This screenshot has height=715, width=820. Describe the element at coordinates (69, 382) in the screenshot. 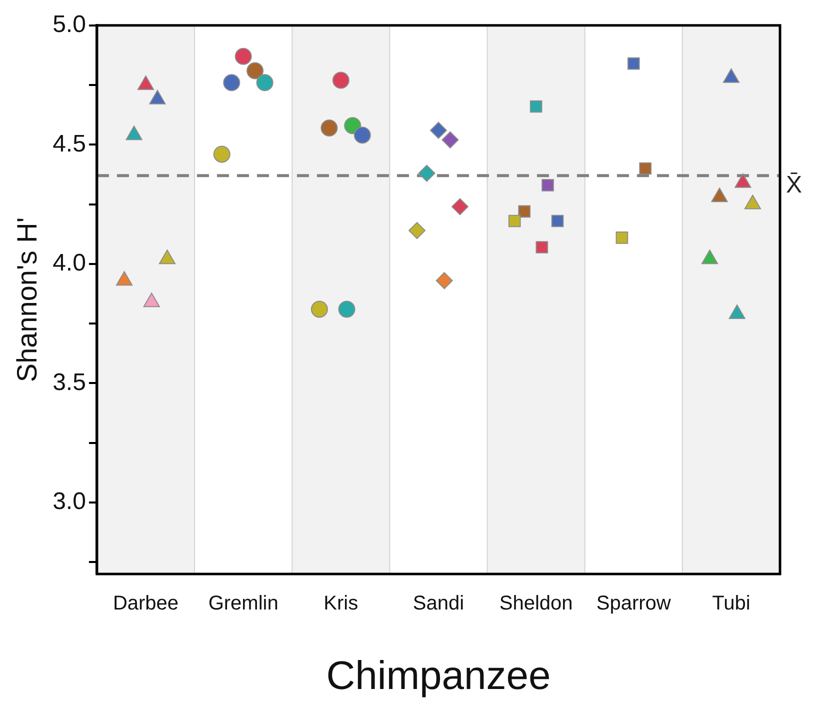

I see `y-tick-label: 3.5` at that location.